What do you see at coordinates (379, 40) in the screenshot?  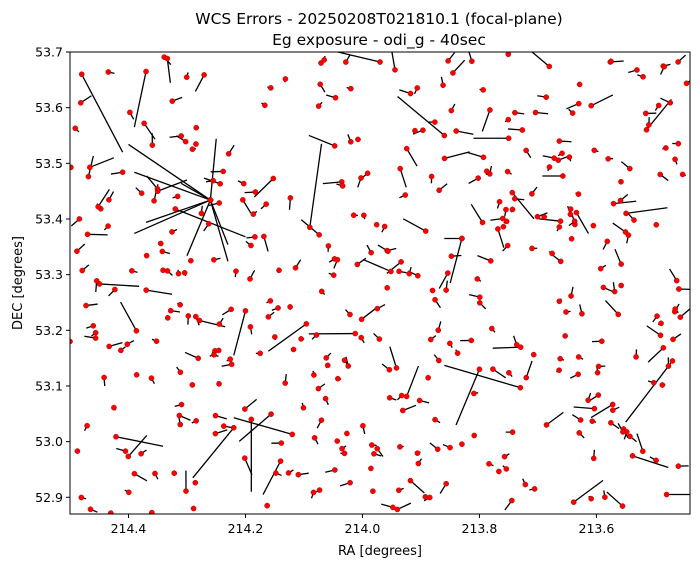 I see `chart-subtitle: Eg exposure - odi_g - 40sec` at bounding box center [379, 40].